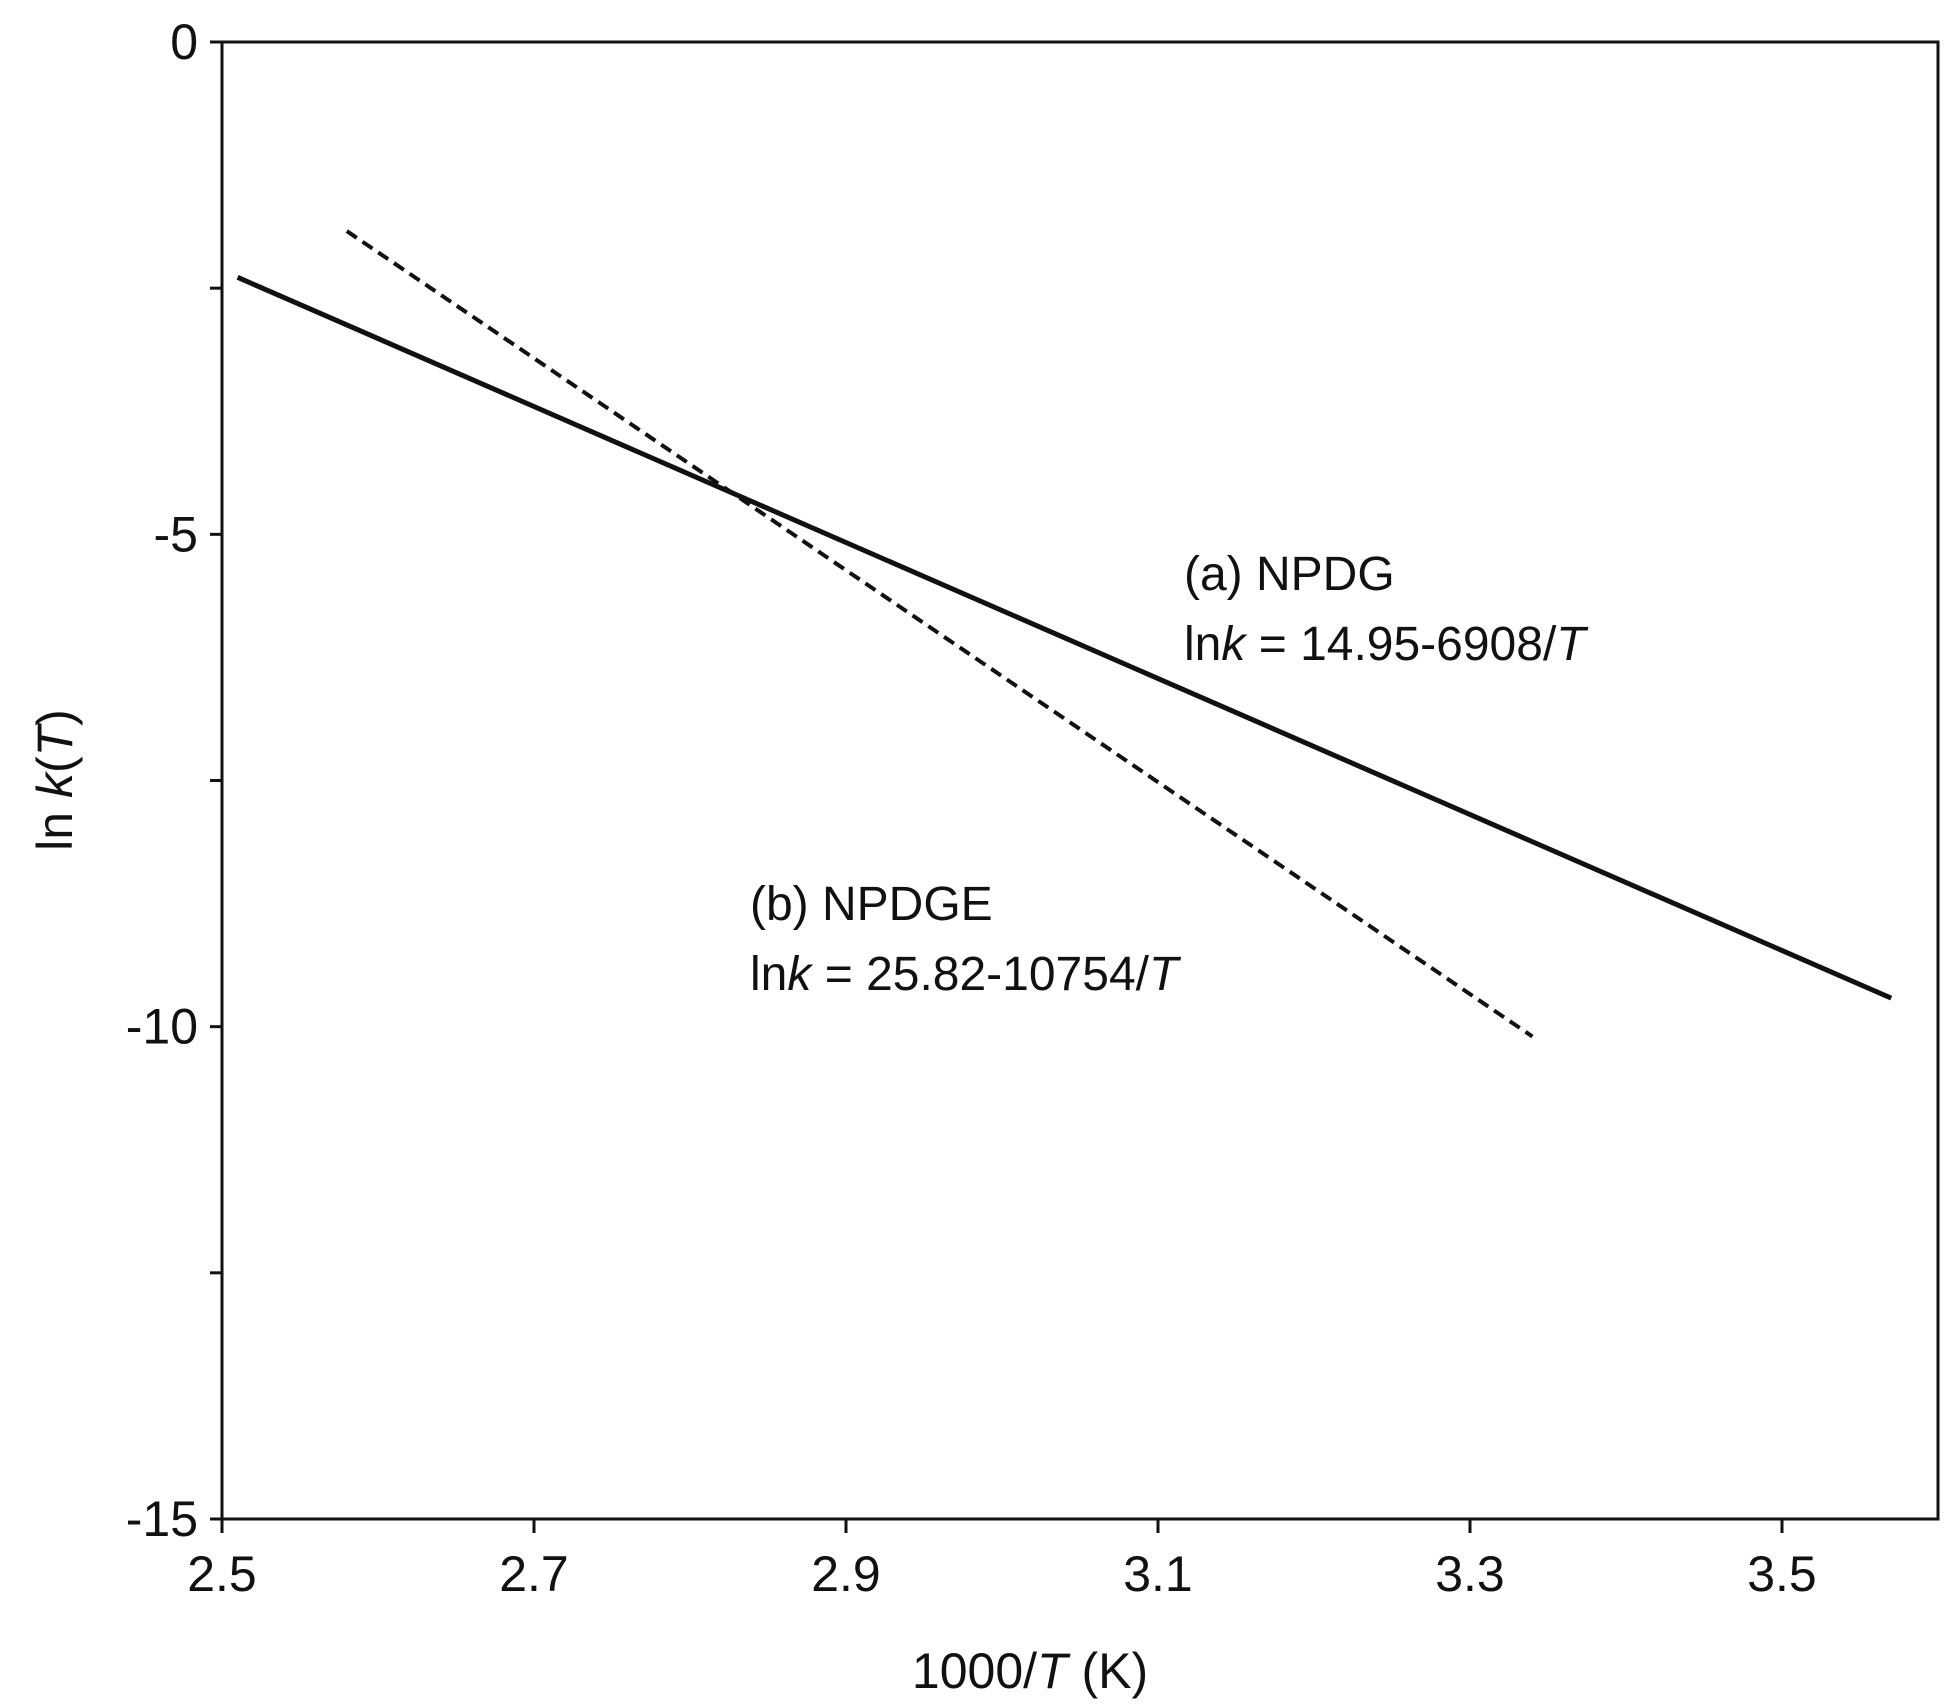  What do you see at coordinates (966, 974) in the screenshot?
I see `equation-npdge: lnk = 25.82-10754/T` at bounding box center [966, 974].